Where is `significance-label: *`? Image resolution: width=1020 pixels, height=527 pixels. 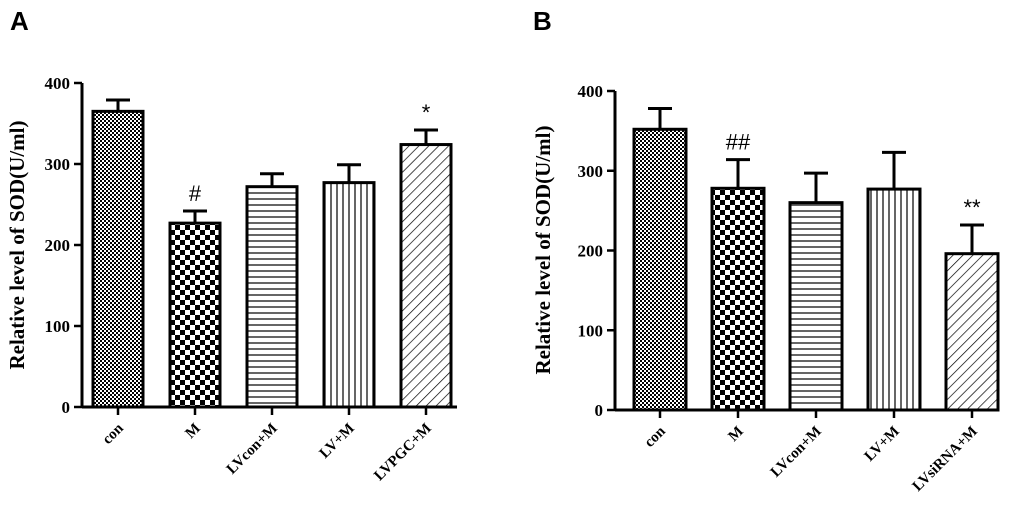 significance-label: * is located at coordinates (426, 112).